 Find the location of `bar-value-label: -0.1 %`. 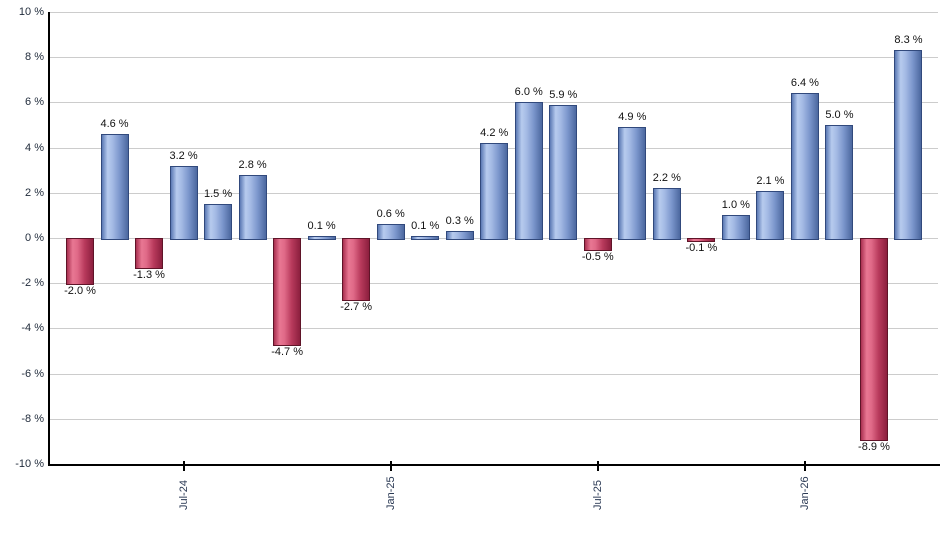

bar-value-label: -0.1 % is located at coordinates (701, 248).